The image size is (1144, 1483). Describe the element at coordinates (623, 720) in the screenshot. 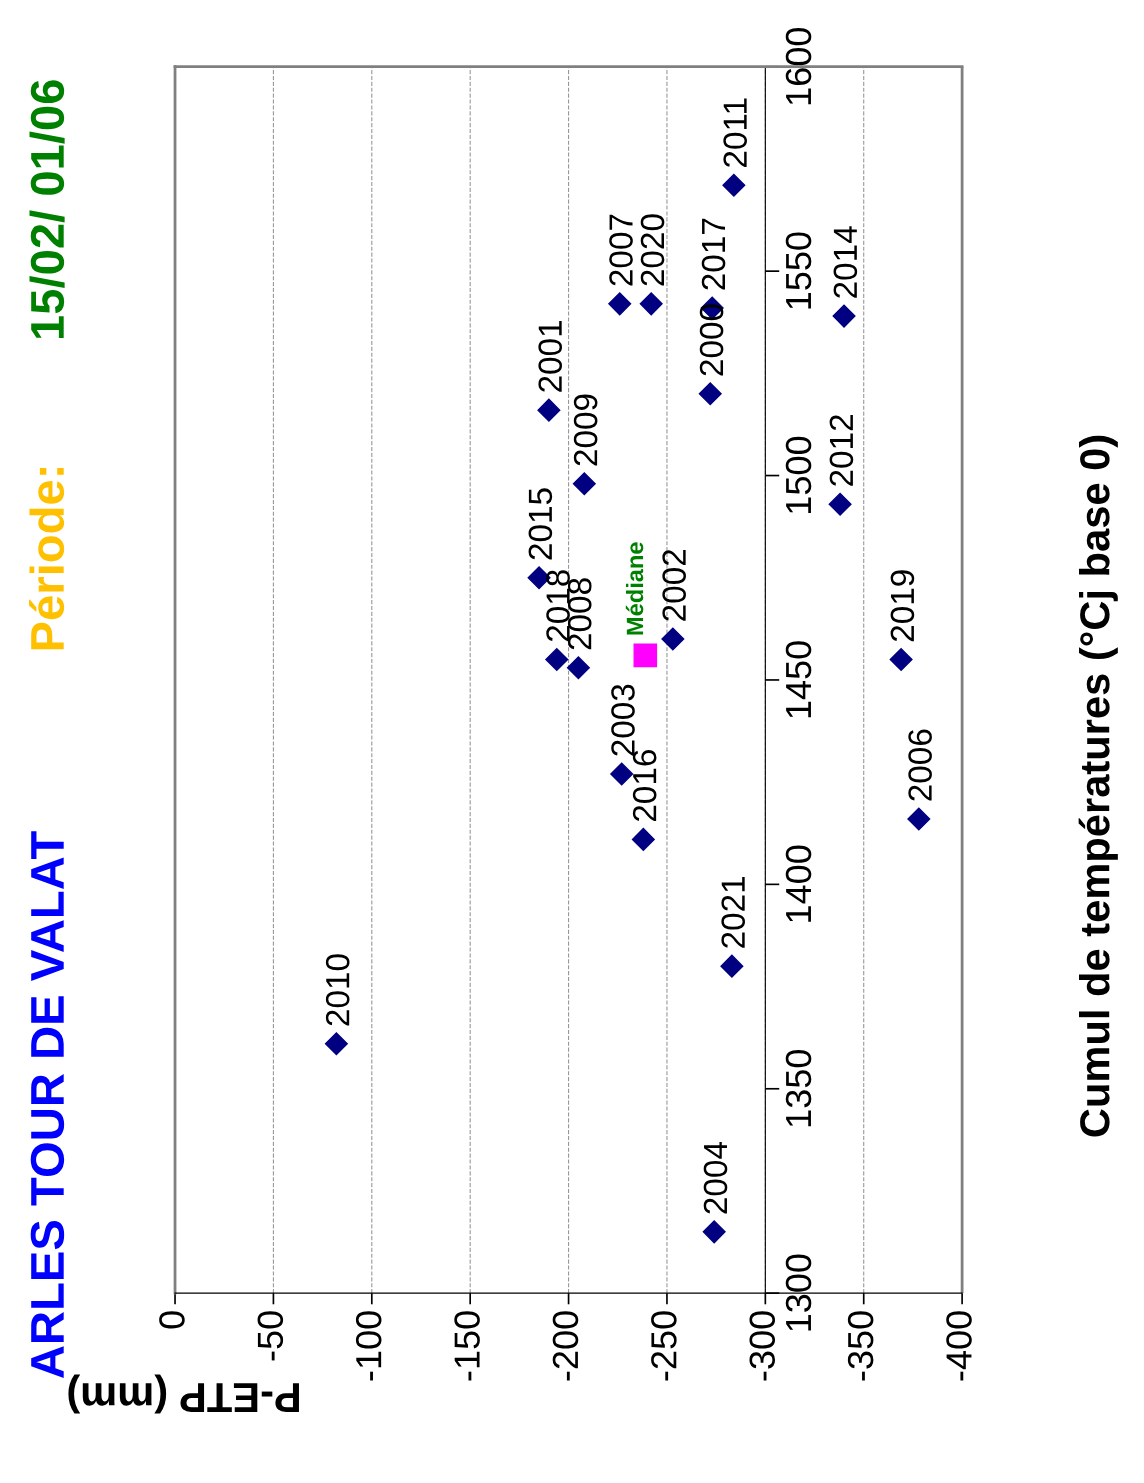

I see `annotation: 2003` at that location.